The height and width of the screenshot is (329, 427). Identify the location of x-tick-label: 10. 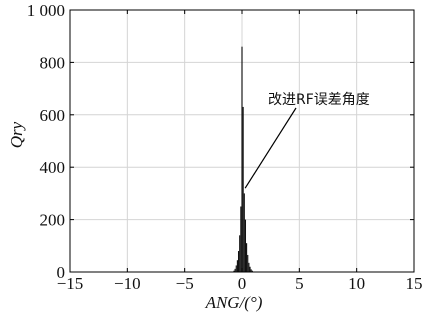
(356, 283).